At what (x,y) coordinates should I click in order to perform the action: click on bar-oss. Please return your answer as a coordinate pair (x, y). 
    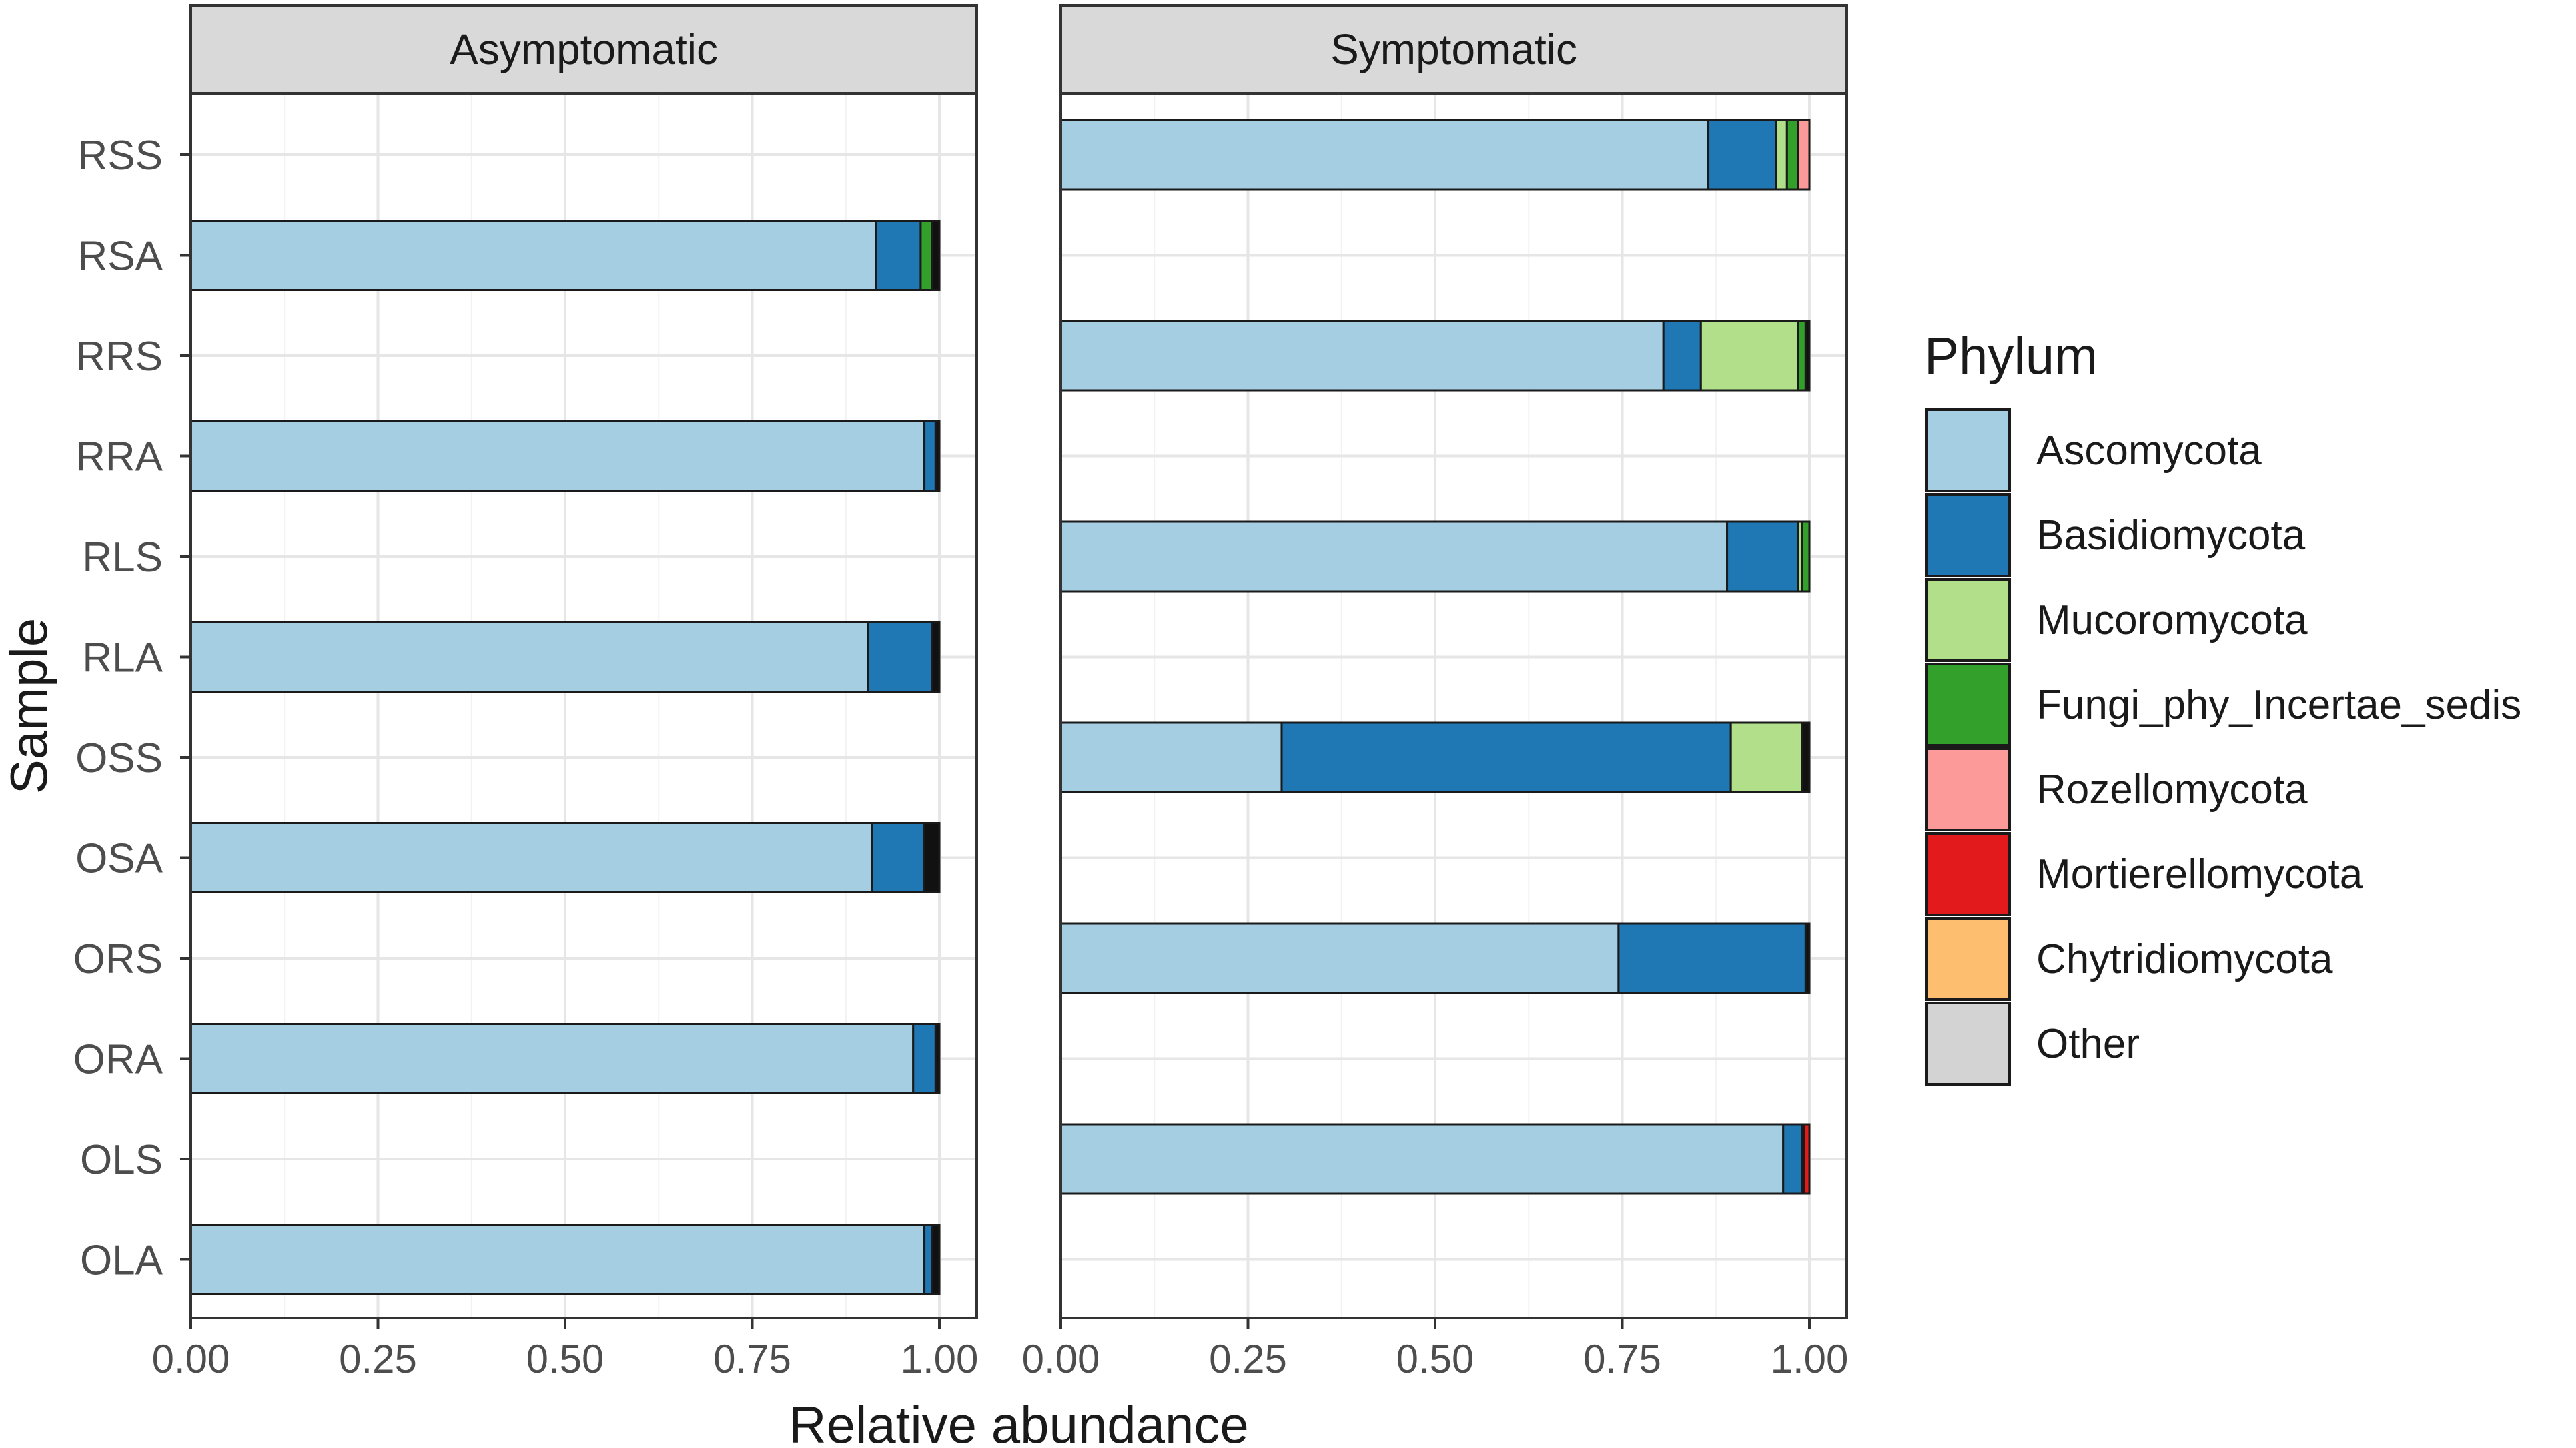
    Looking at the image, I should click on (1435, 757).